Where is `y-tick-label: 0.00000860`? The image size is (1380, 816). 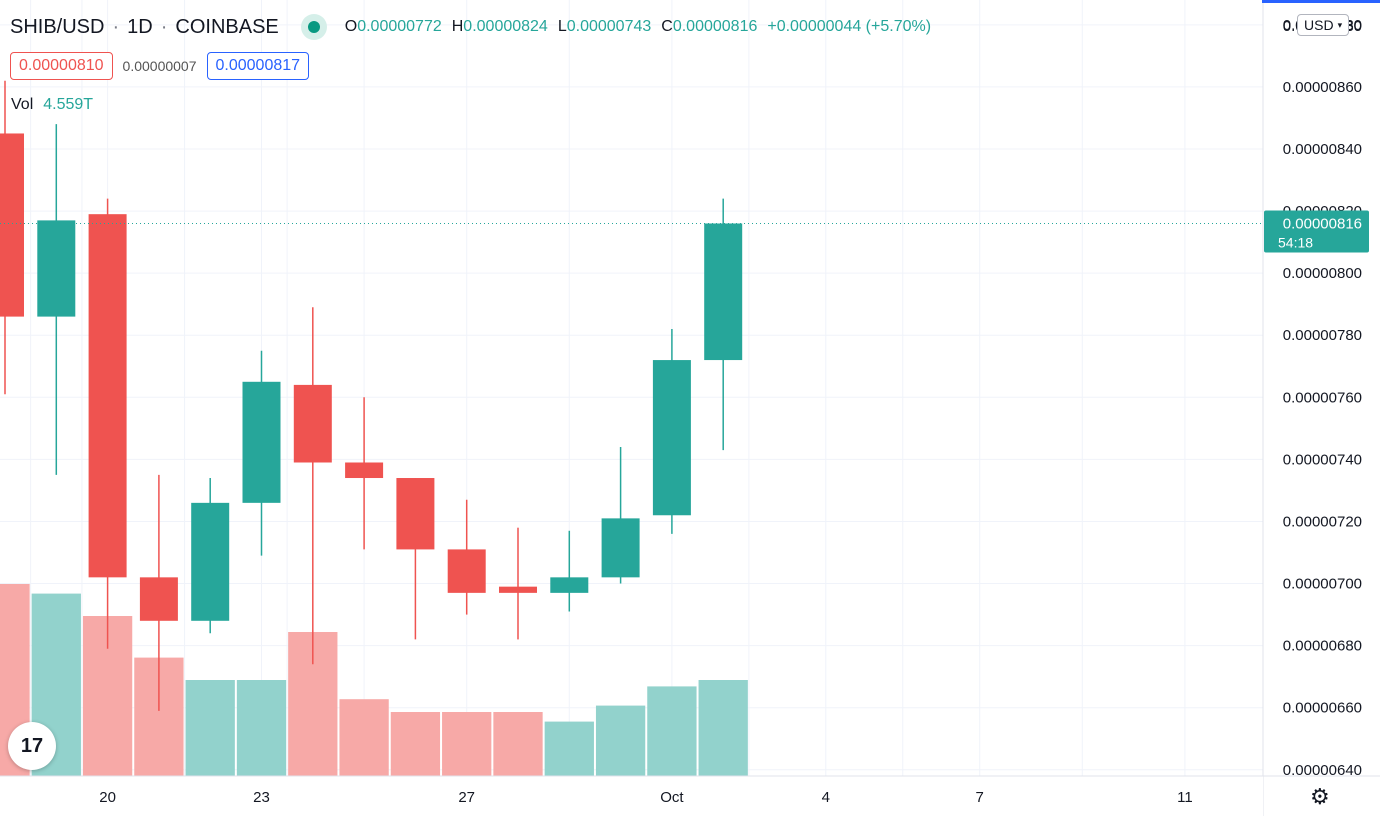
y-tick-label: 0.00000860 is located at coordinates (1322, 87).